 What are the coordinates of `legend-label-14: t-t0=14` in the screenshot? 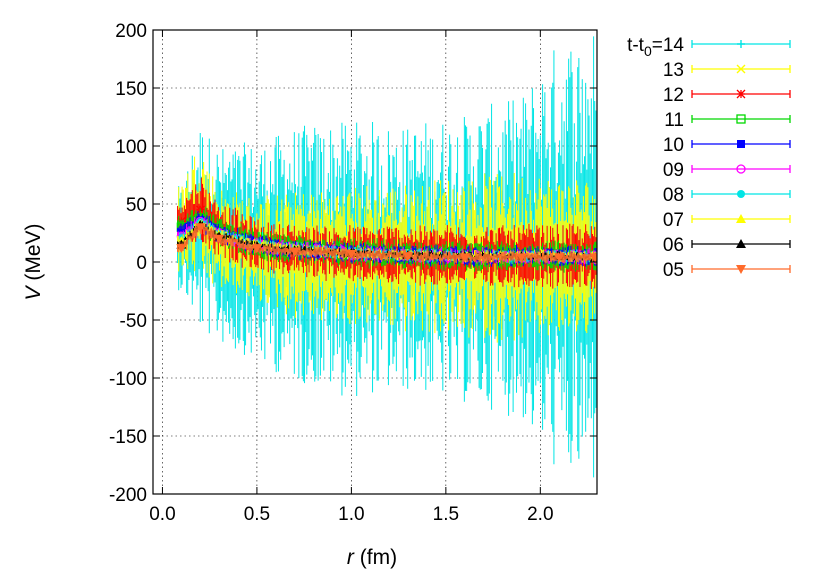 It's located at (655, 47).